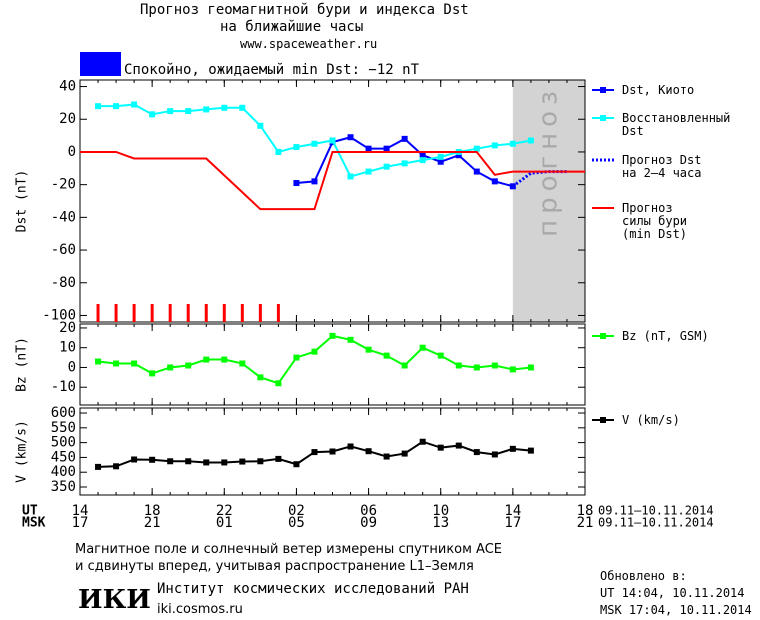  Describe the element at coordinates (59, 315) in the screenshot. I see `y-tick-label: -100` at that location.